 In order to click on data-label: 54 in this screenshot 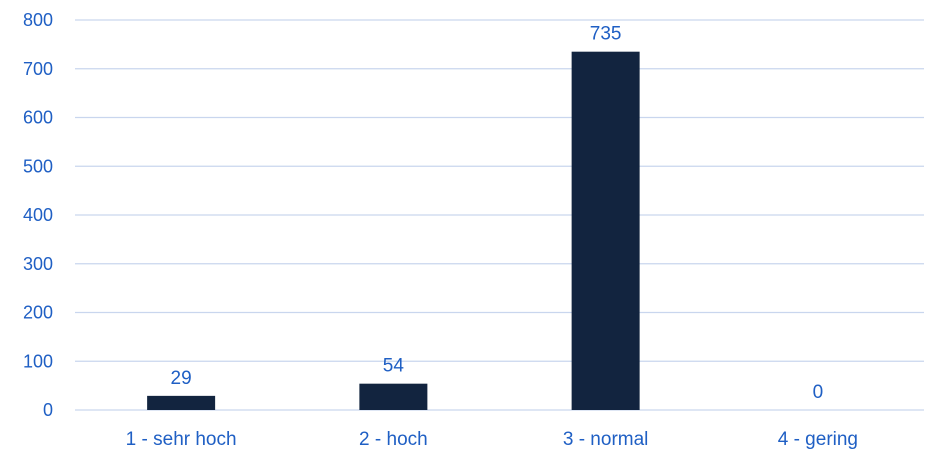, I will do `click(394, 366)`.